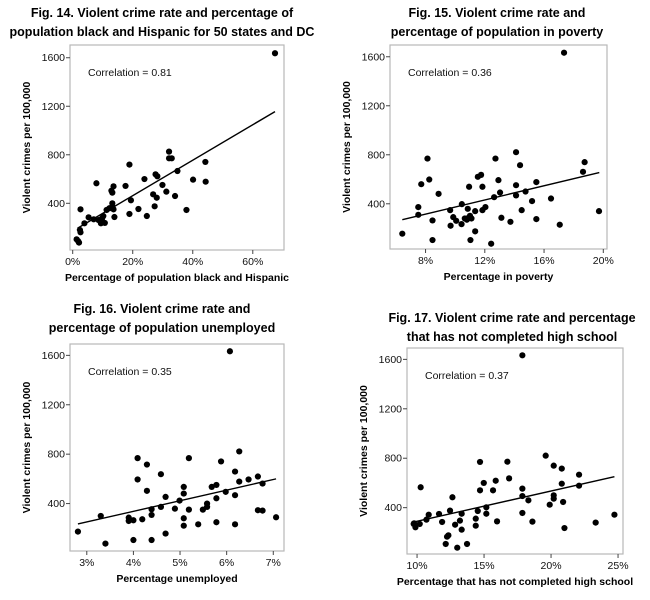 The width and height of the screenshot is (650, 600). What do you see at coordinates (467, 376) in the screenshot?
I see `correlation-annotation: Correlation = 0.37` at bounding box center [467, 376].